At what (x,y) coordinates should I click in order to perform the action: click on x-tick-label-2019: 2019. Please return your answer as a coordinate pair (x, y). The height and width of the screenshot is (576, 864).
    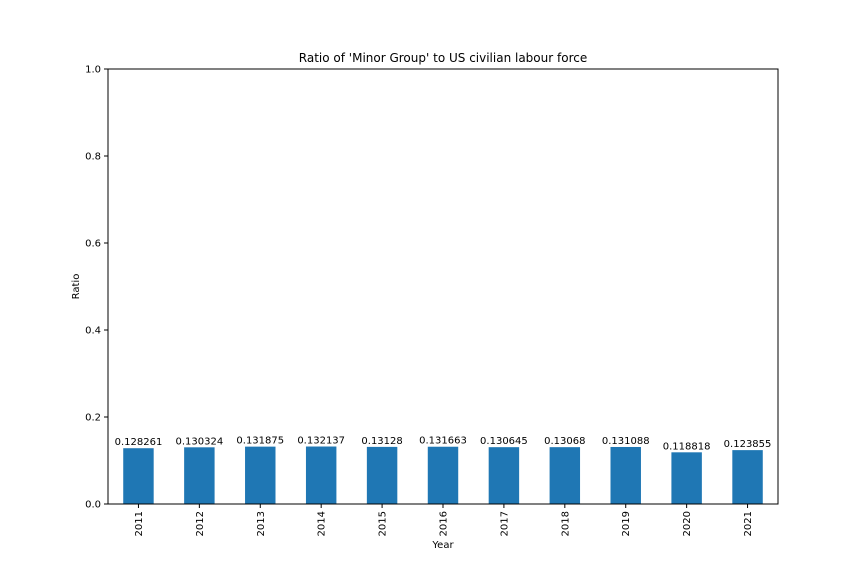
    Looking at the image, I should click on (626, 523).